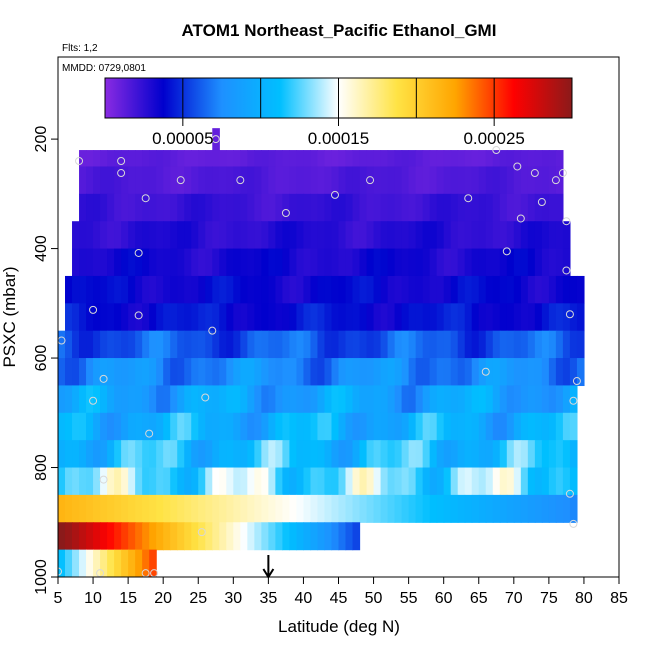 Image resolution: width=650 pixels, height=650 pixels. Describe the element at coordinates (104, 68) in the screenshot. I see `date-annotation: MMDD: 0729,0801` at that location.